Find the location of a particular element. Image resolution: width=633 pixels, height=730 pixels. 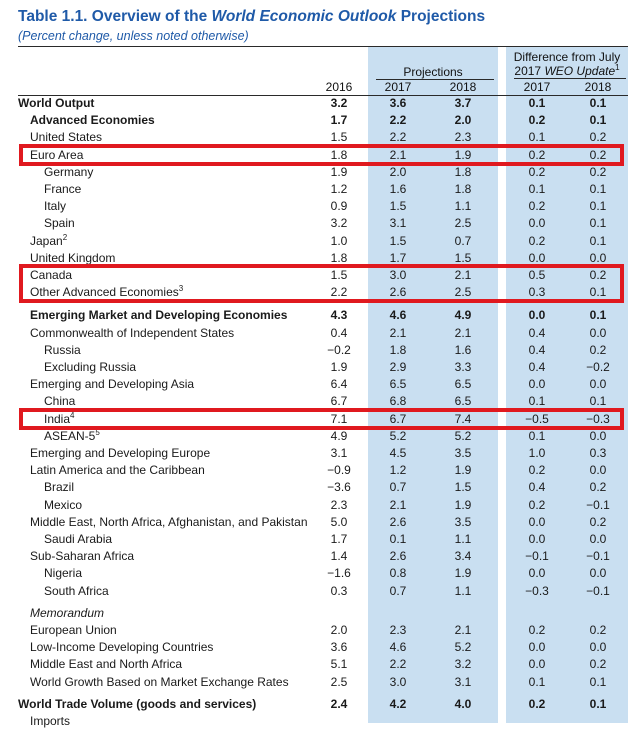

value-cell: 4.2 is located at coordinates (398, 703).